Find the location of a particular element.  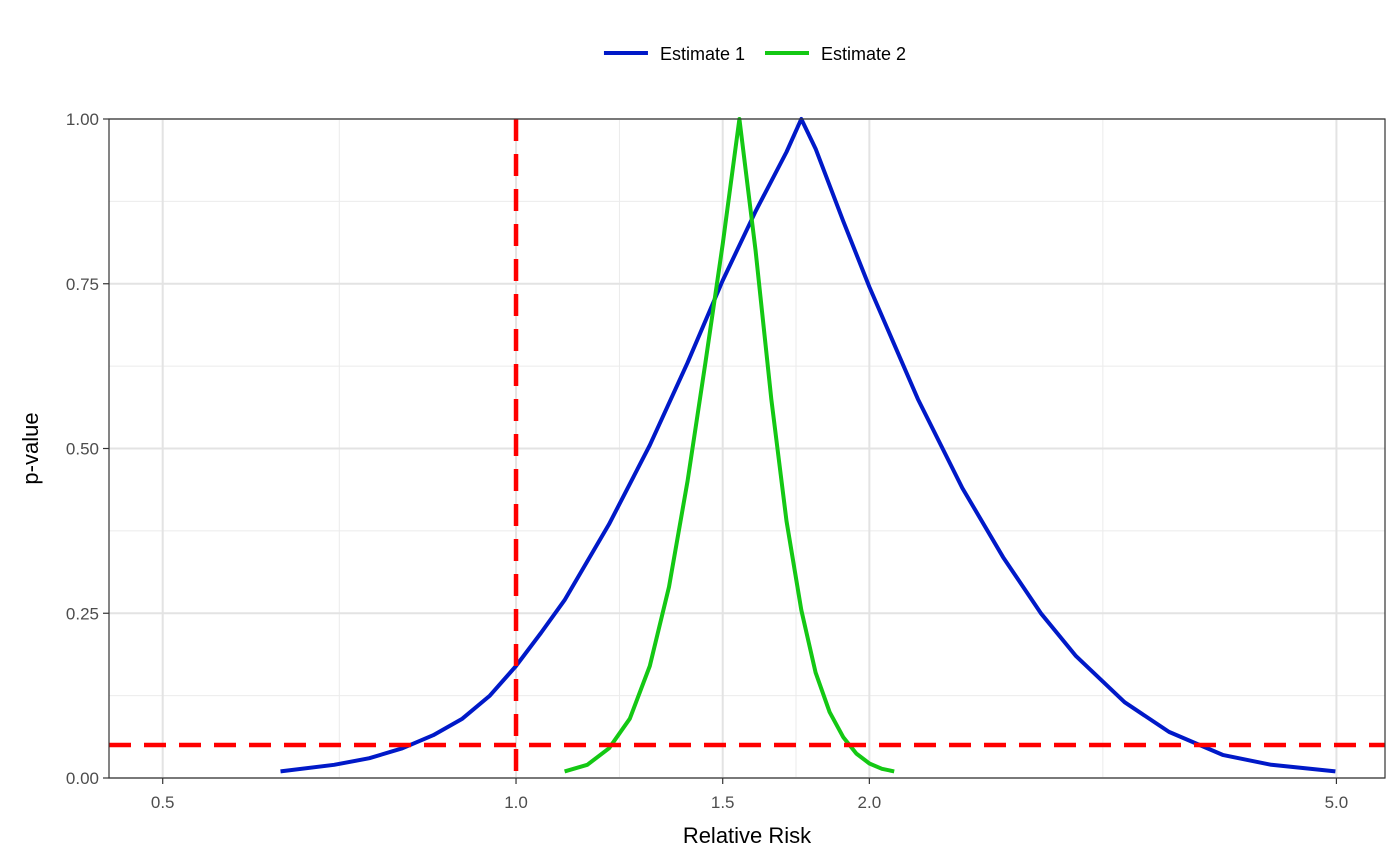

y-tick-label: 0.00 is located at coordinates (82, 778).